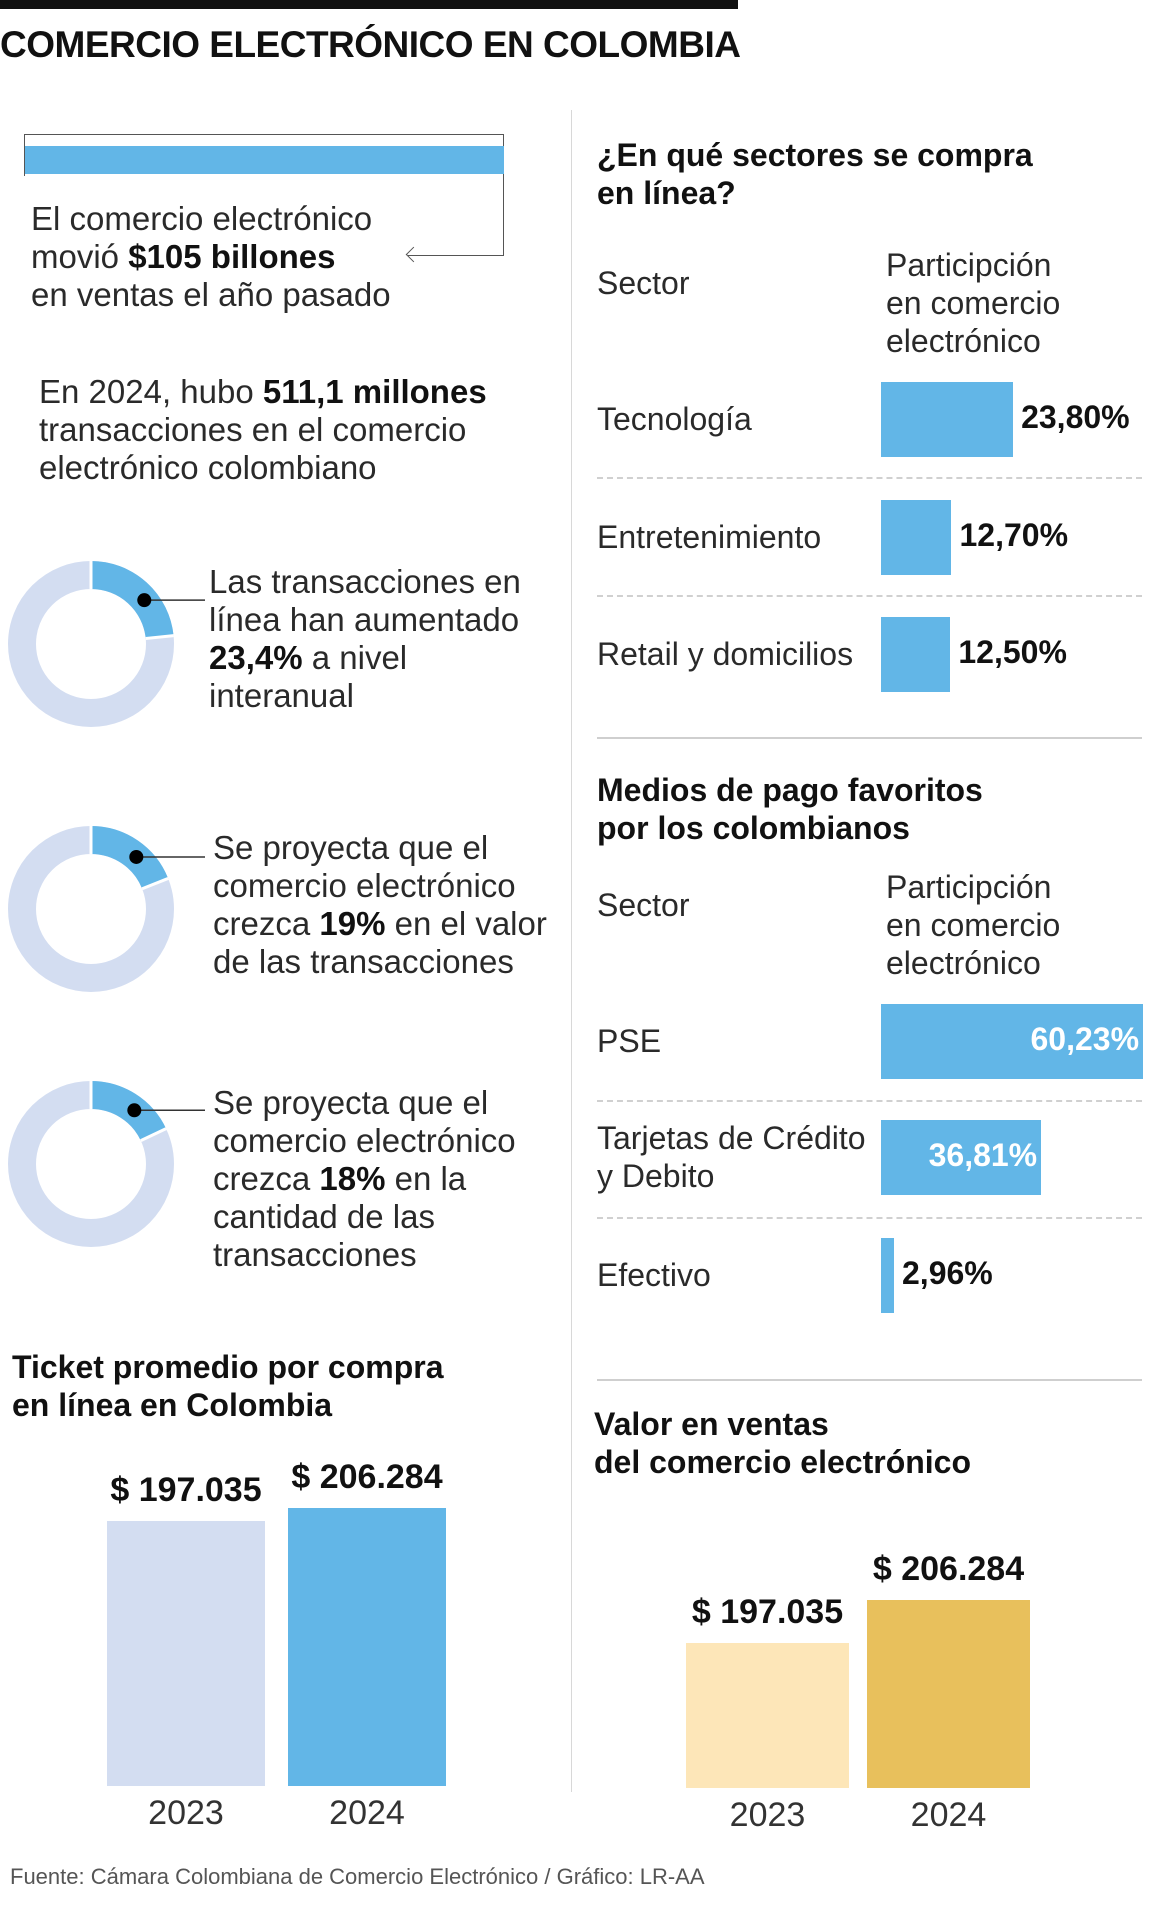 The height and width of the screenshot is (1920, 1154). I want to click on payment-category-line: Tarjetas de Crédito, so click(731, 1138).